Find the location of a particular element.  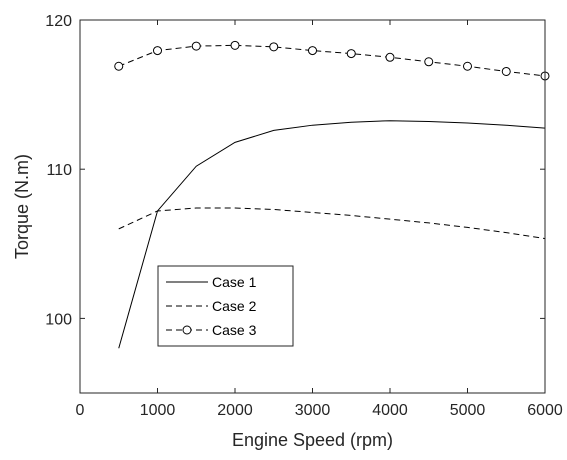

x-tick-label: 4000 is located at coordinates (390, 410).